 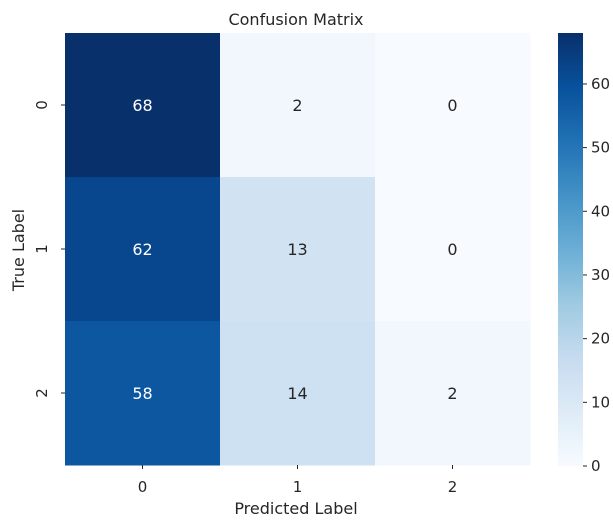 I want to click on colorbar-tick-label: 60, so click(x=600, y=84).